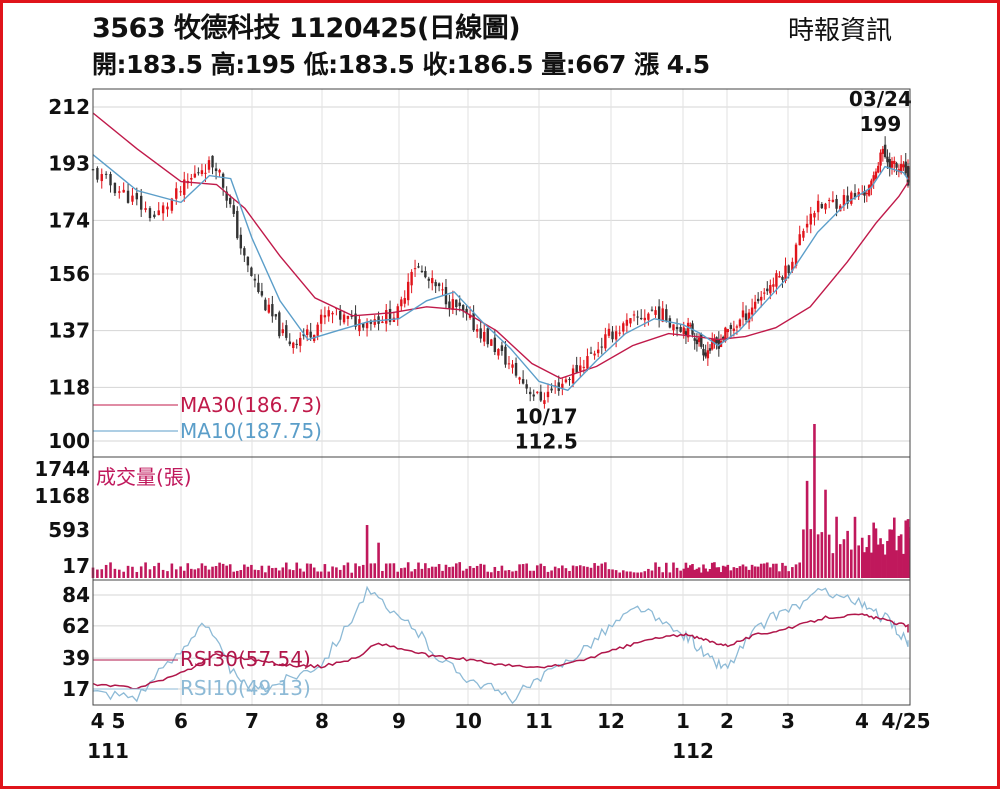  Describe the element at coordinates (69, 387) in the screenshot. I see `price-tick-label: 118` at that location.